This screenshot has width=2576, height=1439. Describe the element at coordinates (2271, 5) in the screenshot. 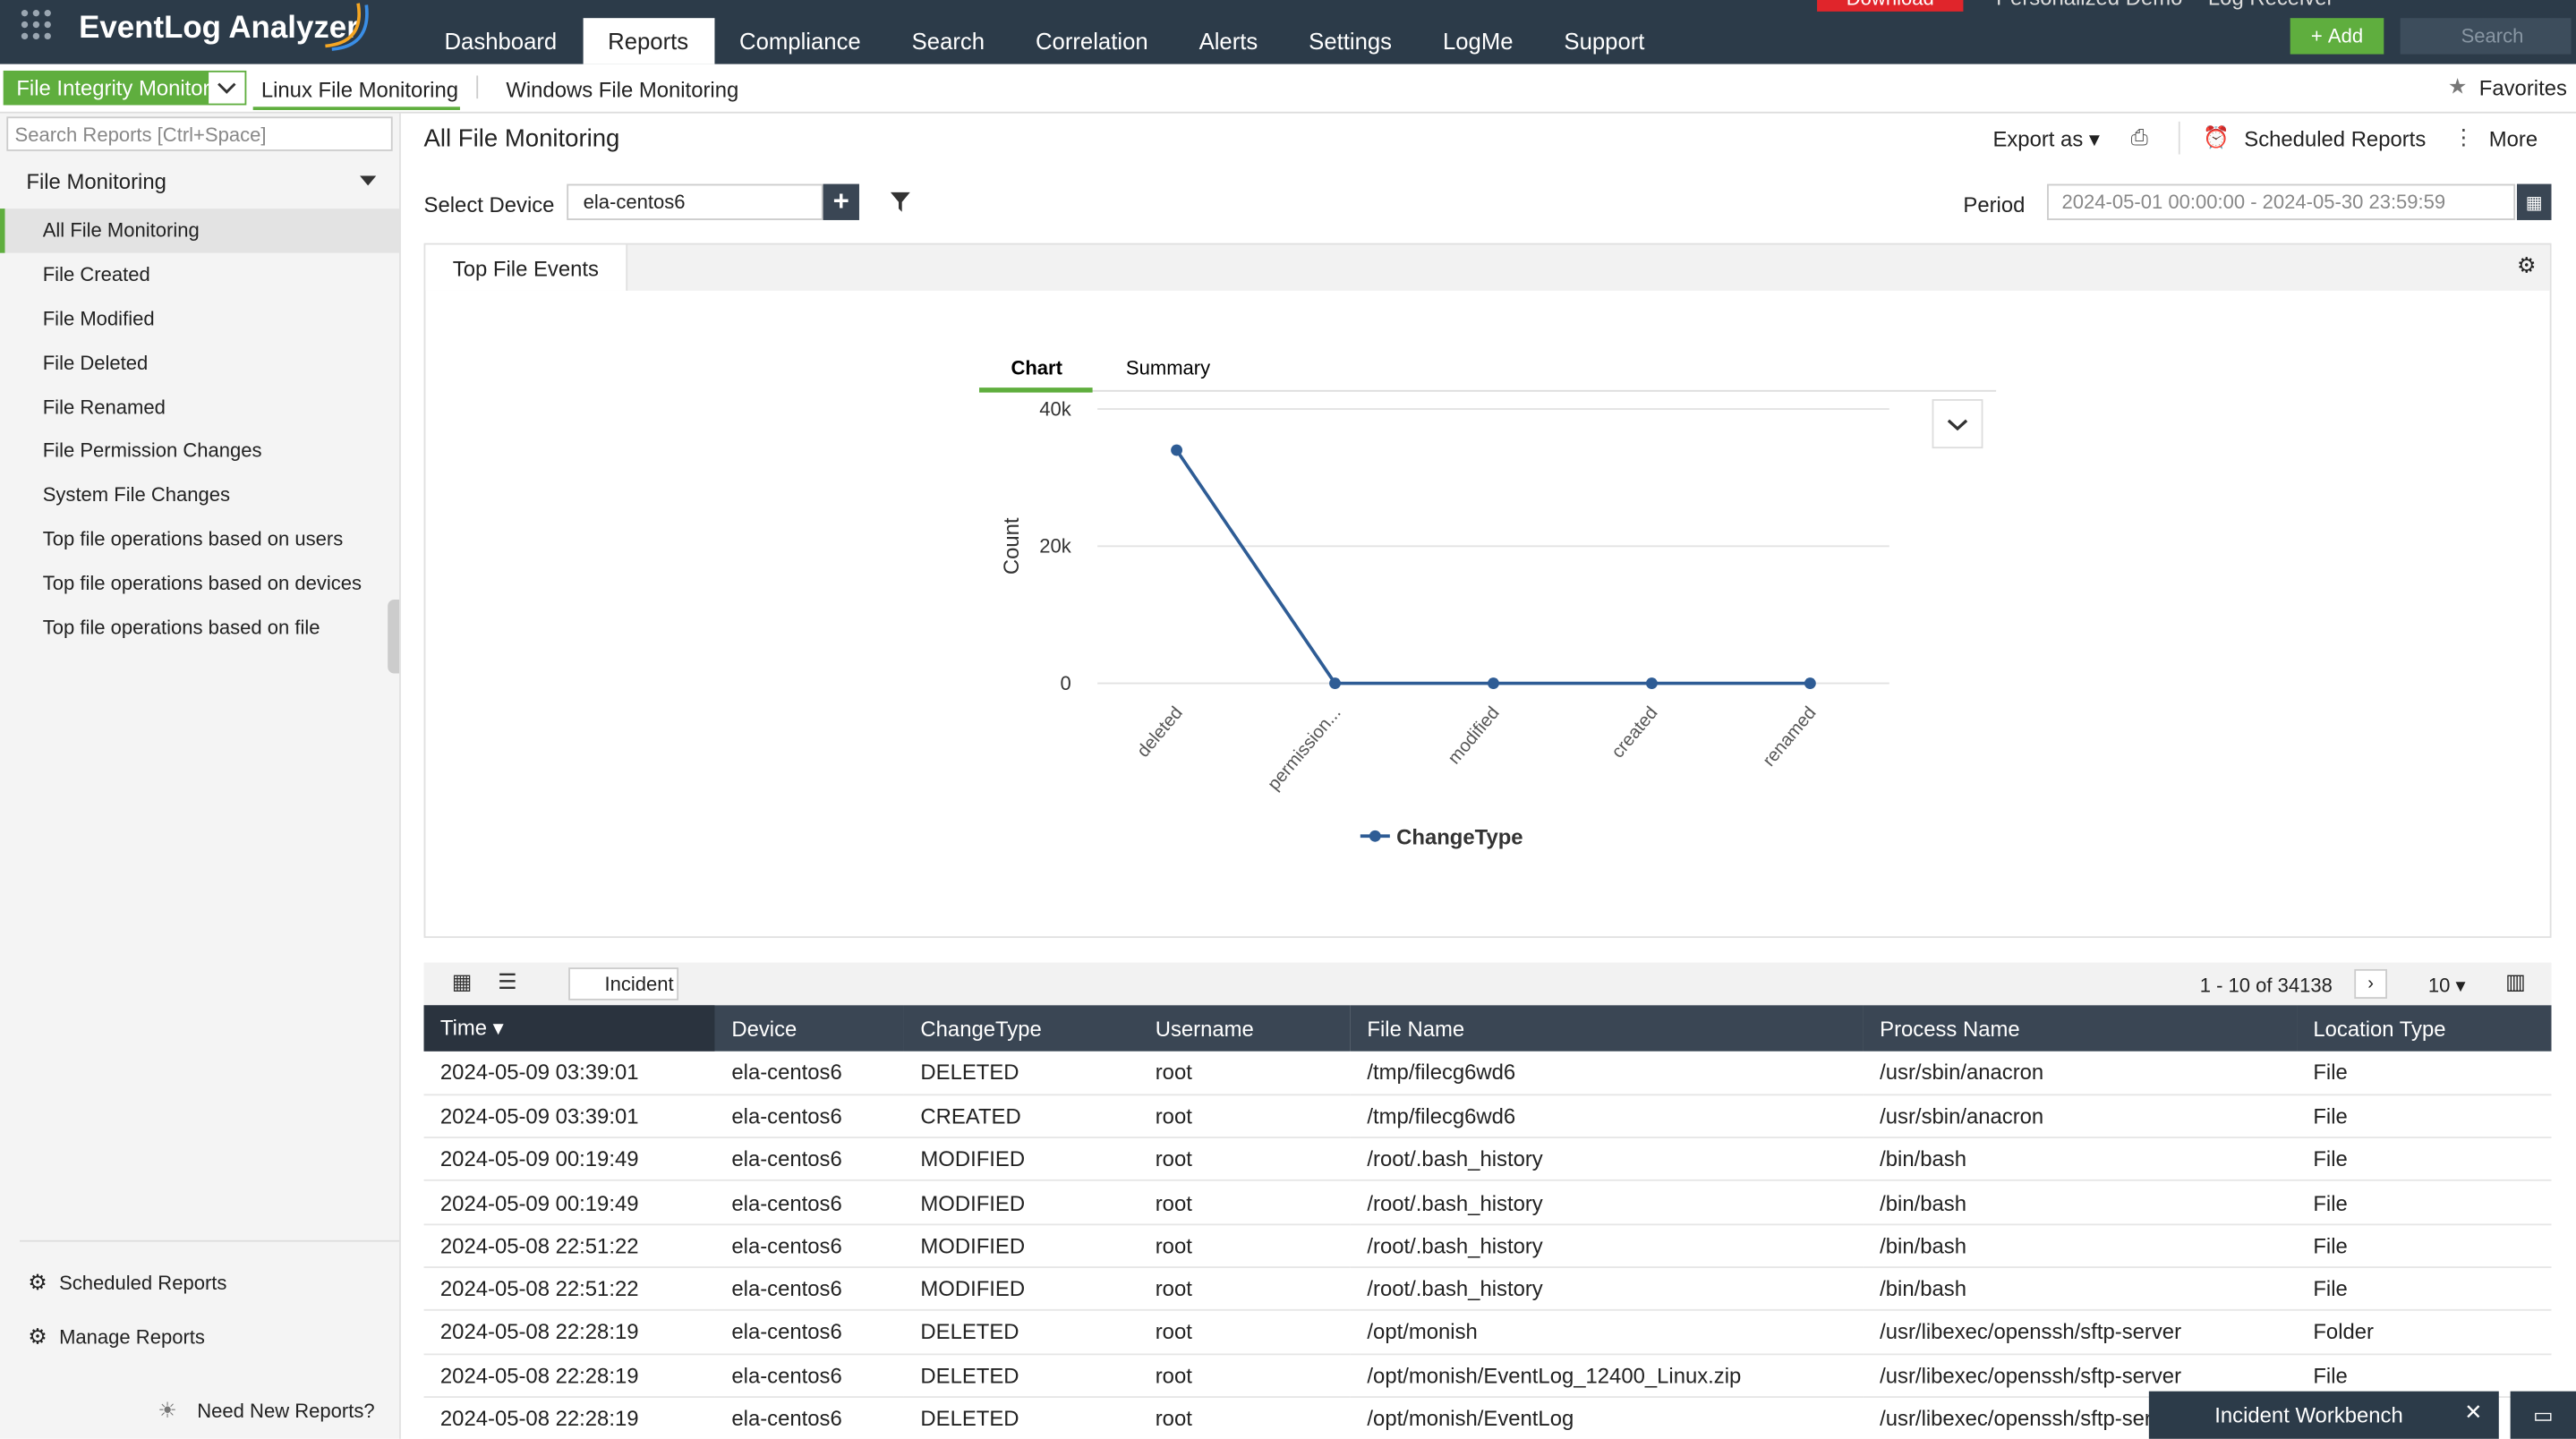

I see `log-receiver: Log Receiver` at that location.